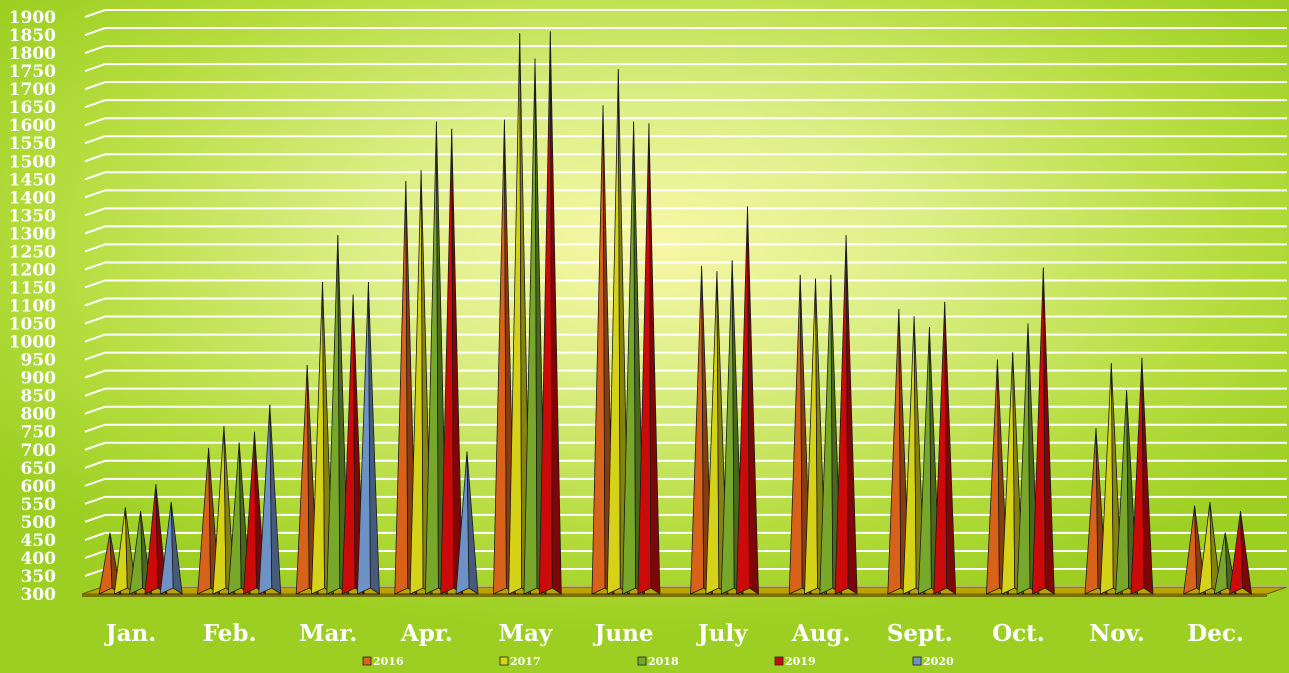 This screenshot has width=1289, height=673. What do you see at coordinates (821, 633) in the screenshot?
I see `x-tick-label: Aug.` at bounding box center [821, 633].